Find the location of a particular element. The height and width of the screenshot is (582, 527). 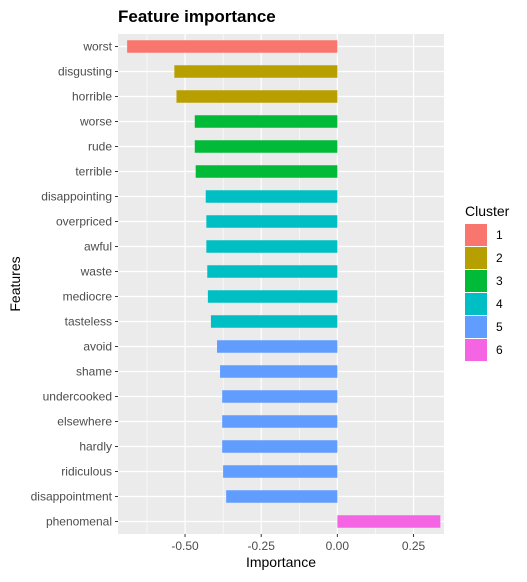

y-tick-label: hardly is located at coordinates (95, 447).